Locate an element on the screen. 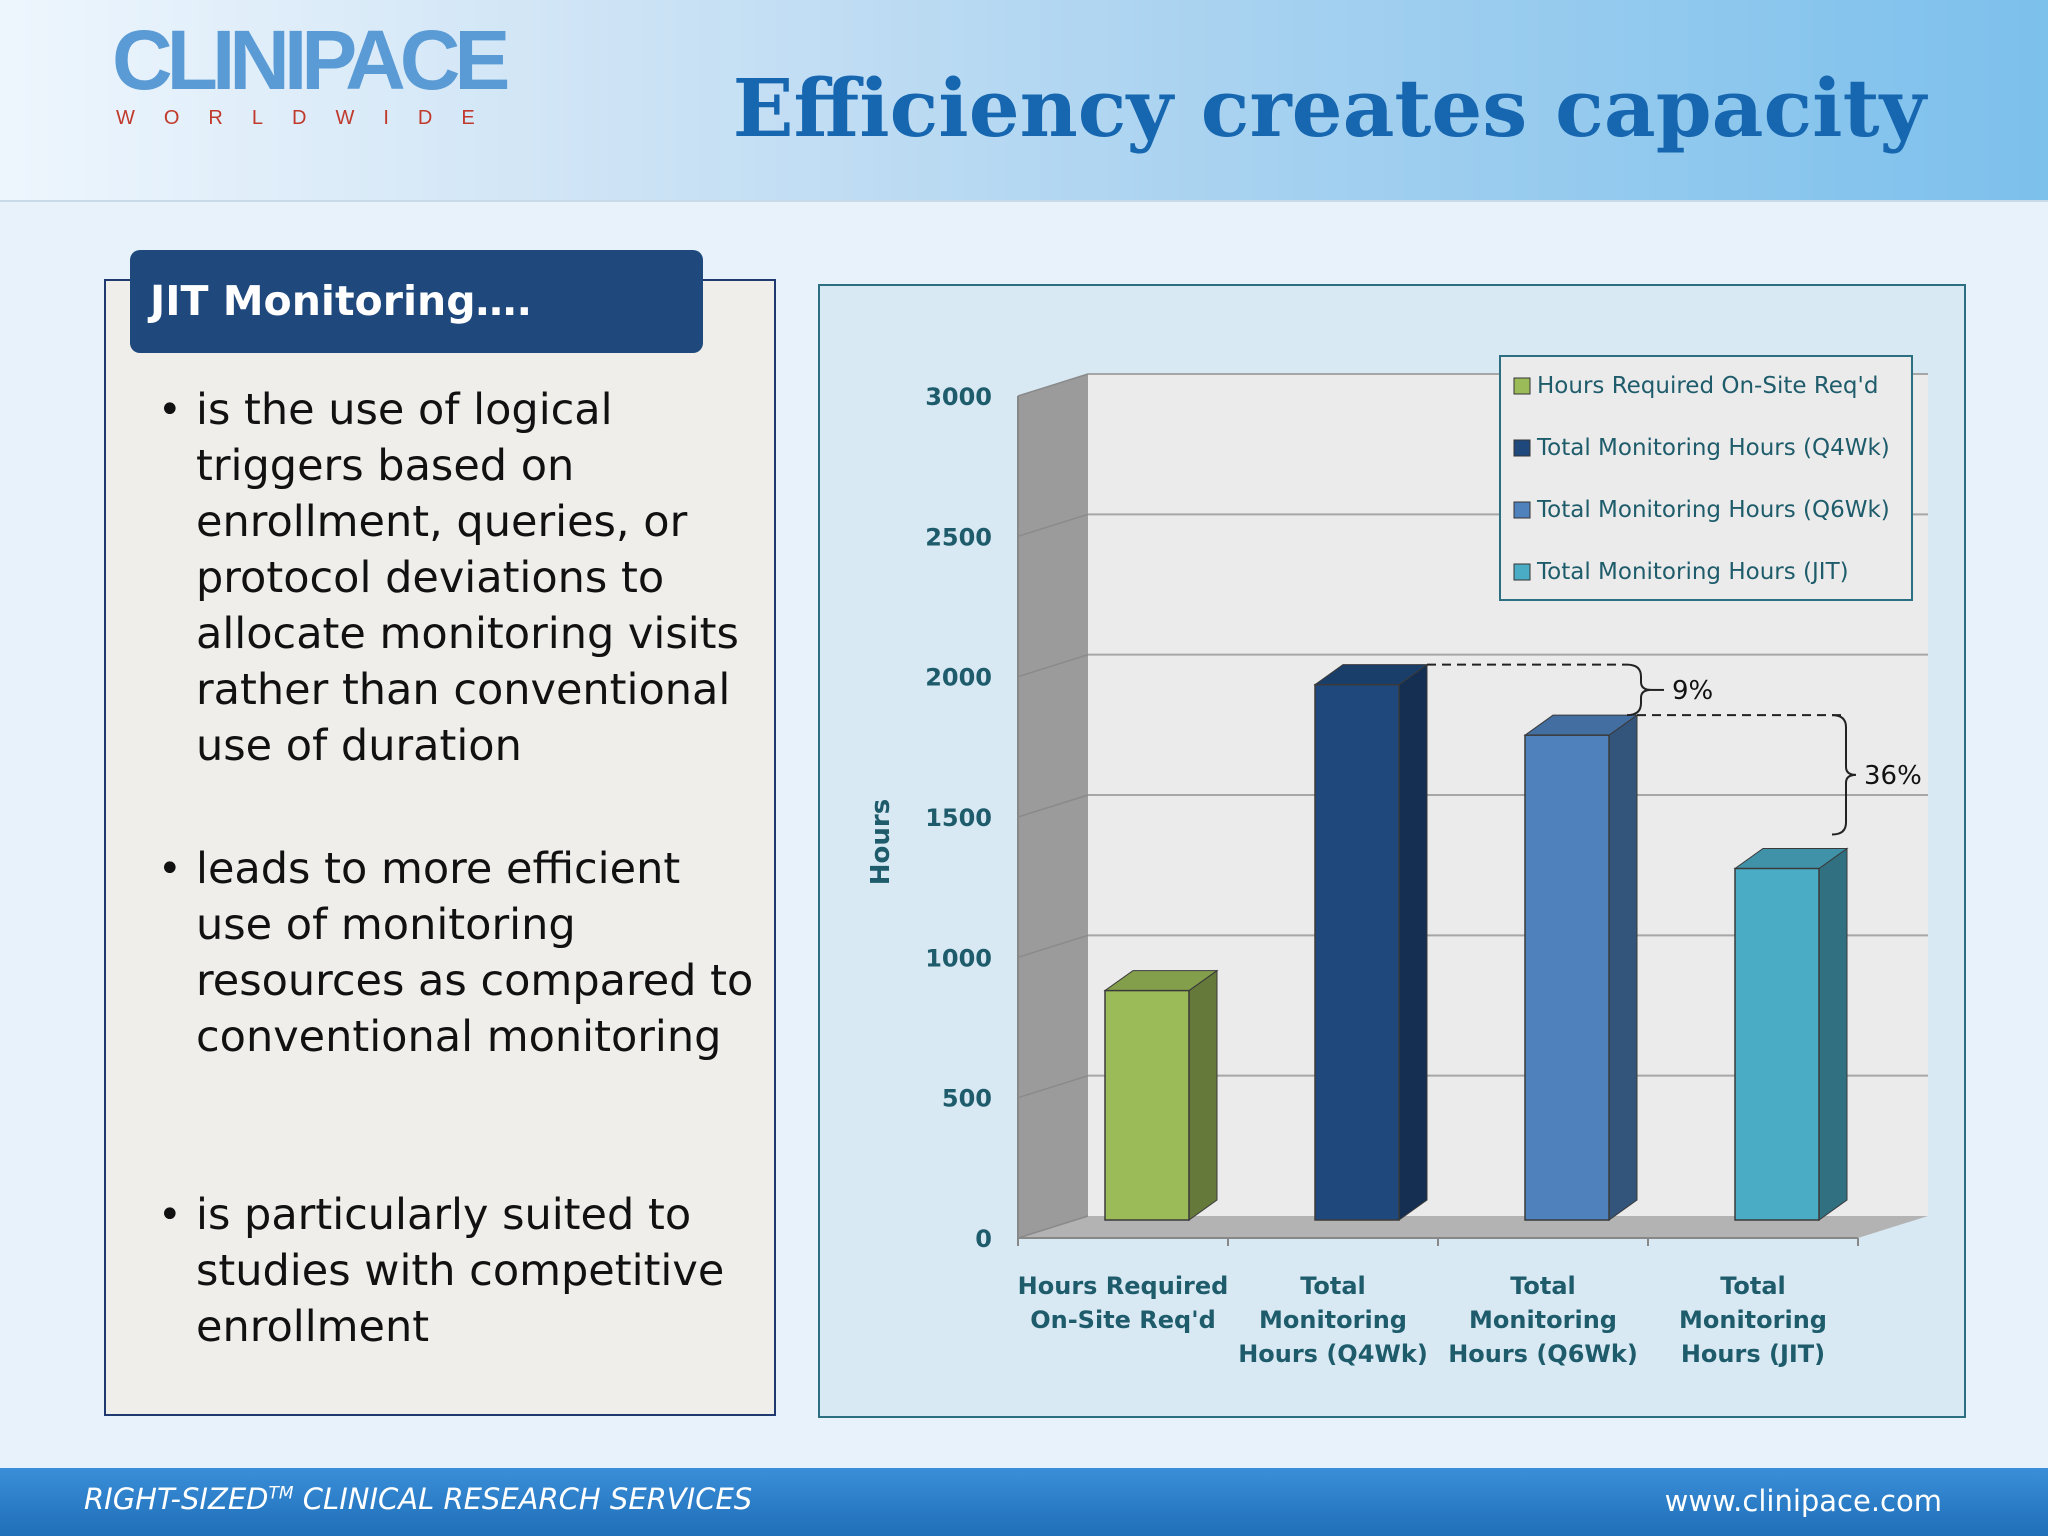  annotation-label: 36% is located at coordinates (1893, 776).